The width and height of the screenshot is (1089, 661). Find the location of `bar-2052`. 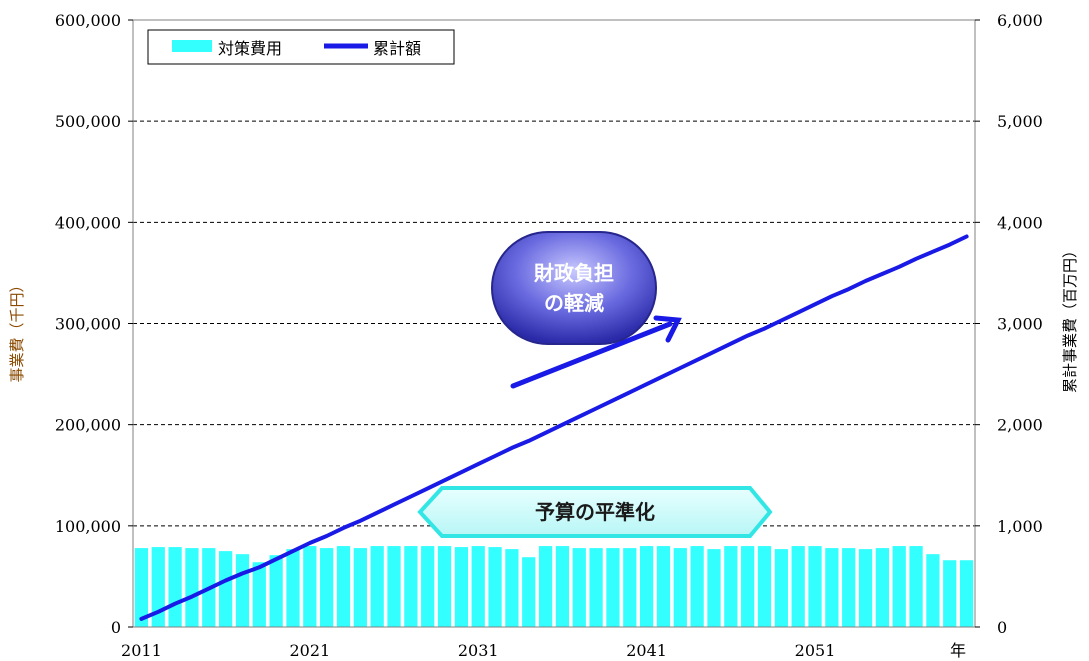

bar-2052 is located at coordinates (832, 587).